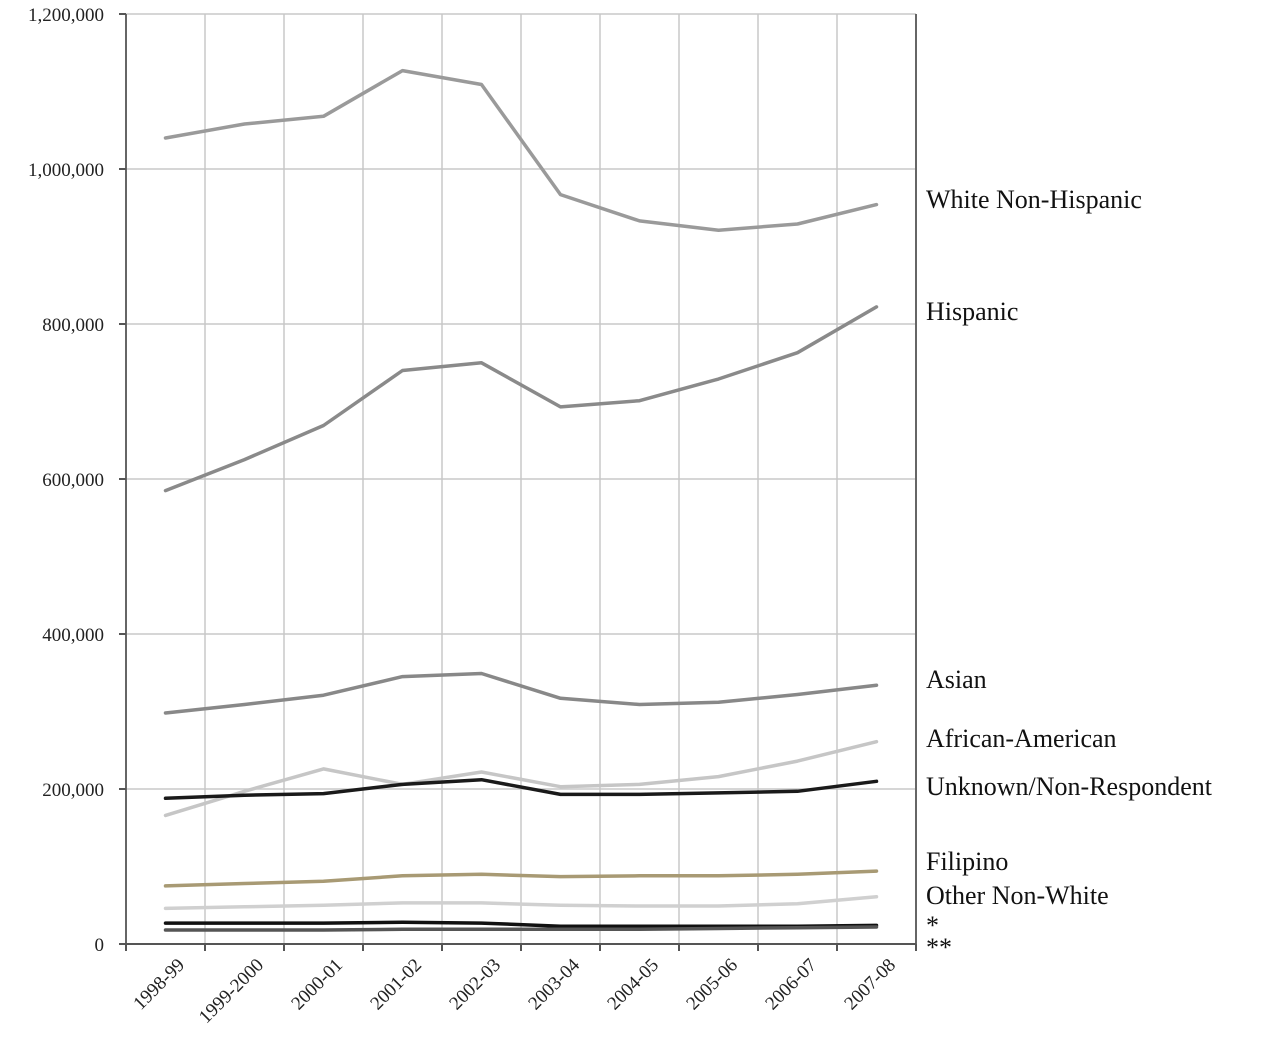 This screenshot has width=1269, height=1045. I want to click on y-tick-label: 600,000, so click(73, 480).